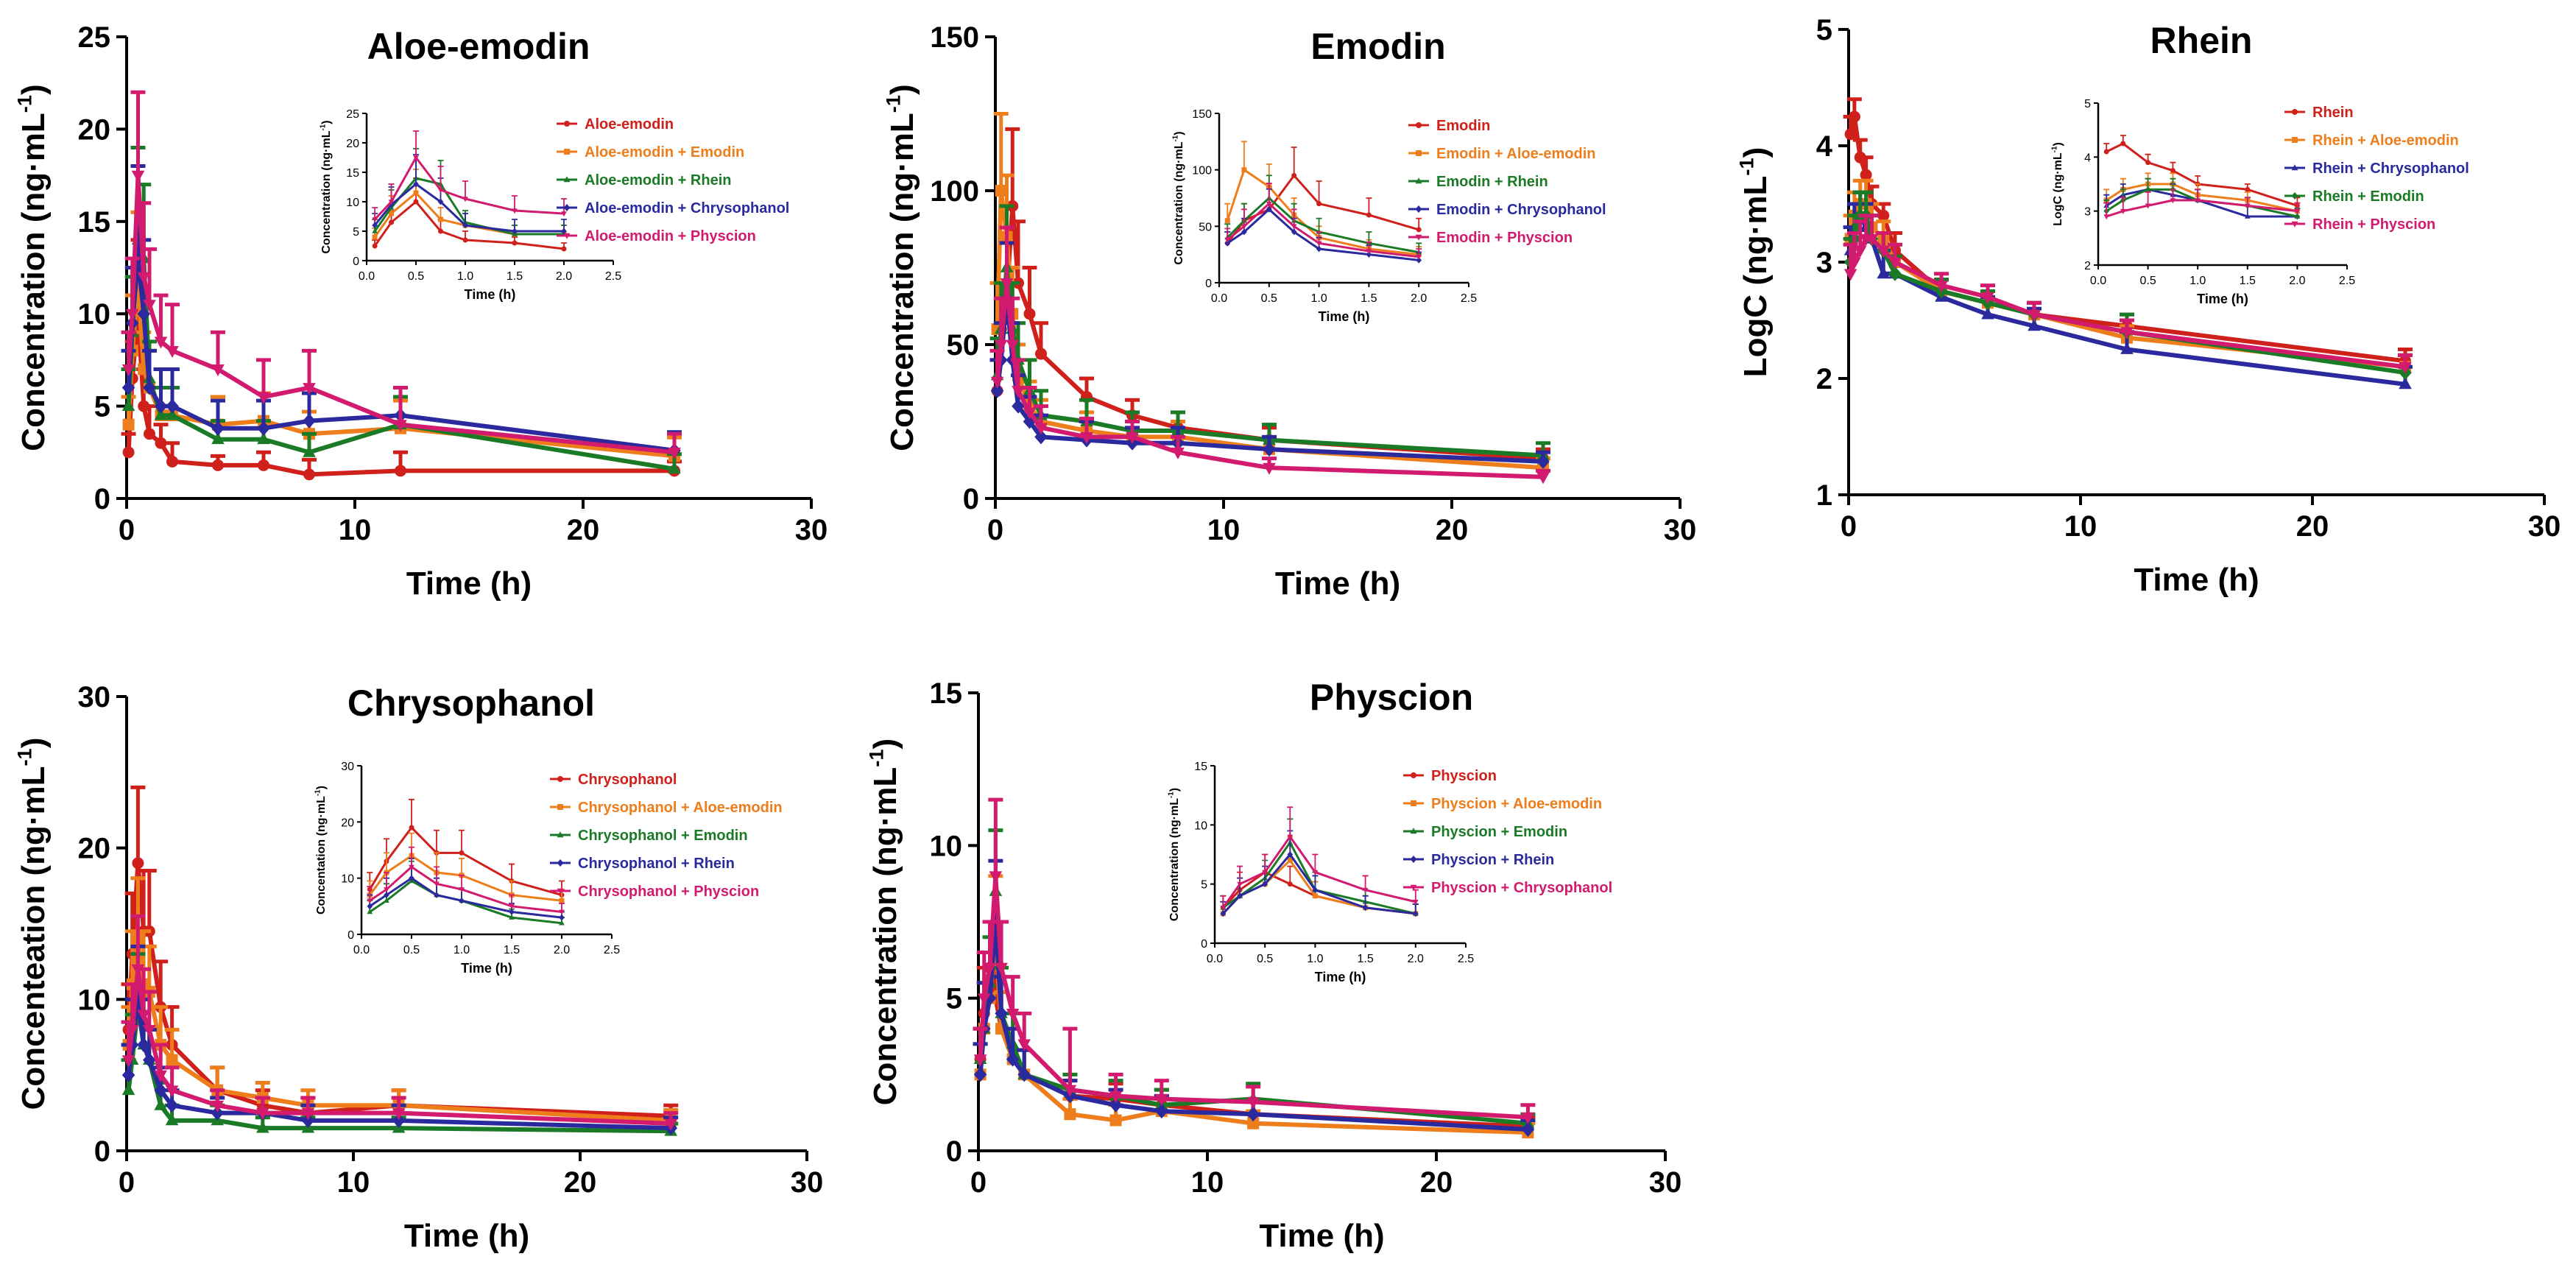 The image size is (2576, 1276). What do you see at coordinates (400, 1023) in the screenshot?
I see `series-chrysophanol-physcion` at bounding box center [400, 1023].